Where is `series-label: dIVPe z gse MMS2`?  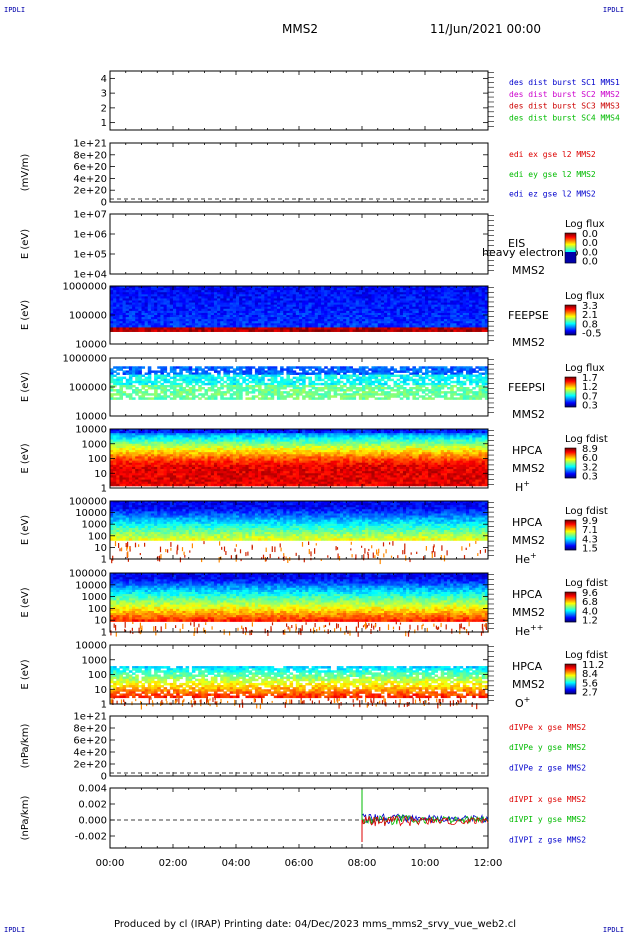 series-label: dIVPe z gse MMS2 is located at coordinates (547, 767).